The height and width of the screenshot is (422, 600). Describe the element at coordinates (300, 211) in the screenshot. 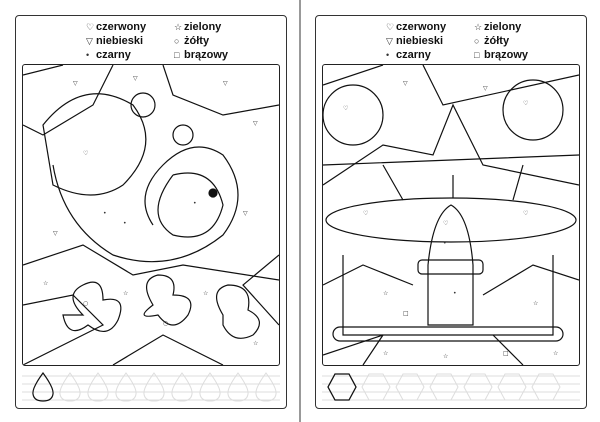

I see `page-divider` at that location.